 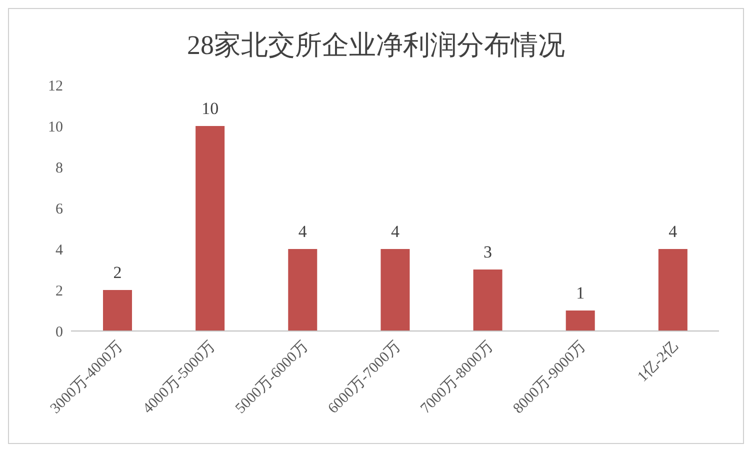 What do you see at coordinates (59, 291) in the screenshot?
I see `y-tick-label: 2` at bounding box center [59, 291].